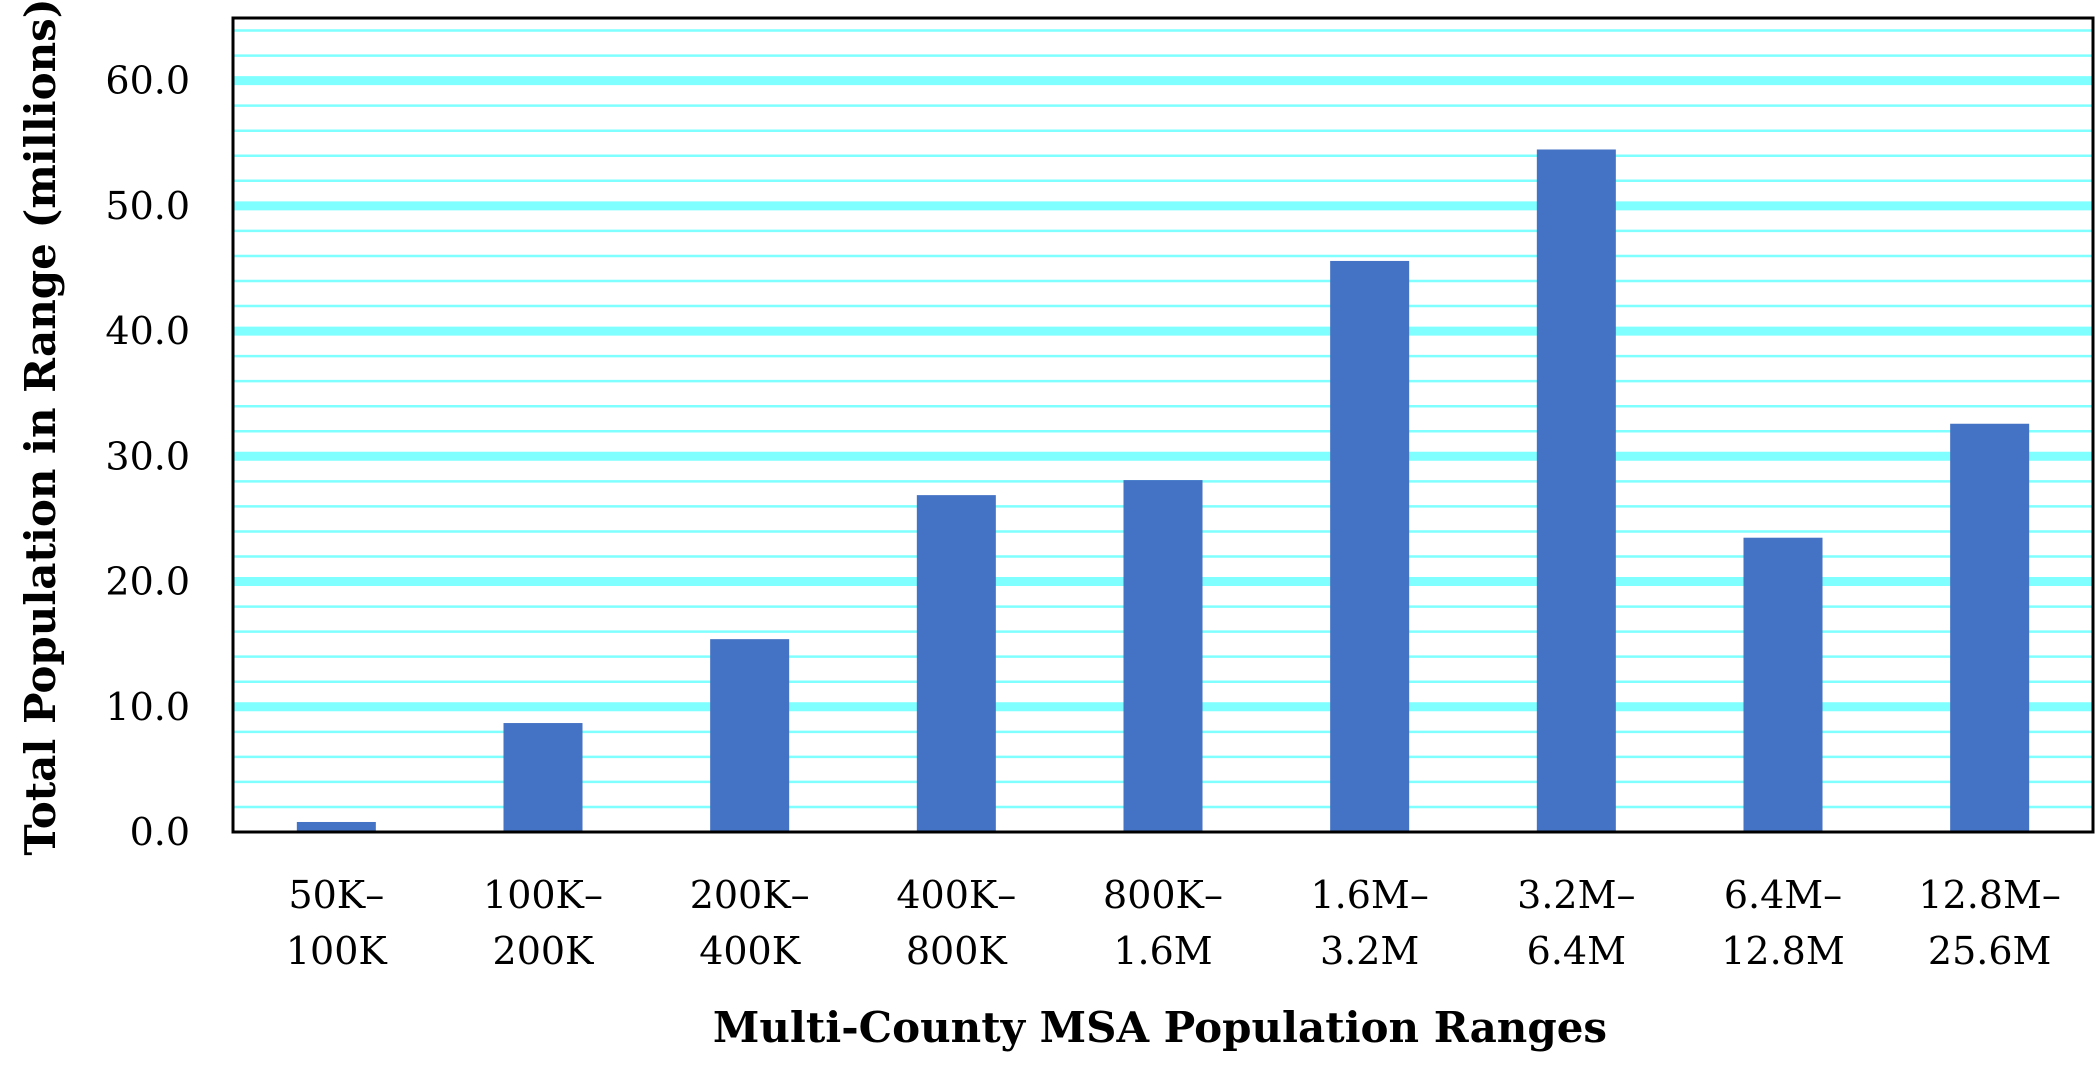 This screenshot has width=2100, height=1071. What do you see at coordinates (1989, 923) in the screenshot?
I see `x-category-label: 12.8M– 25.6M` at bounding box center [1989, 923].